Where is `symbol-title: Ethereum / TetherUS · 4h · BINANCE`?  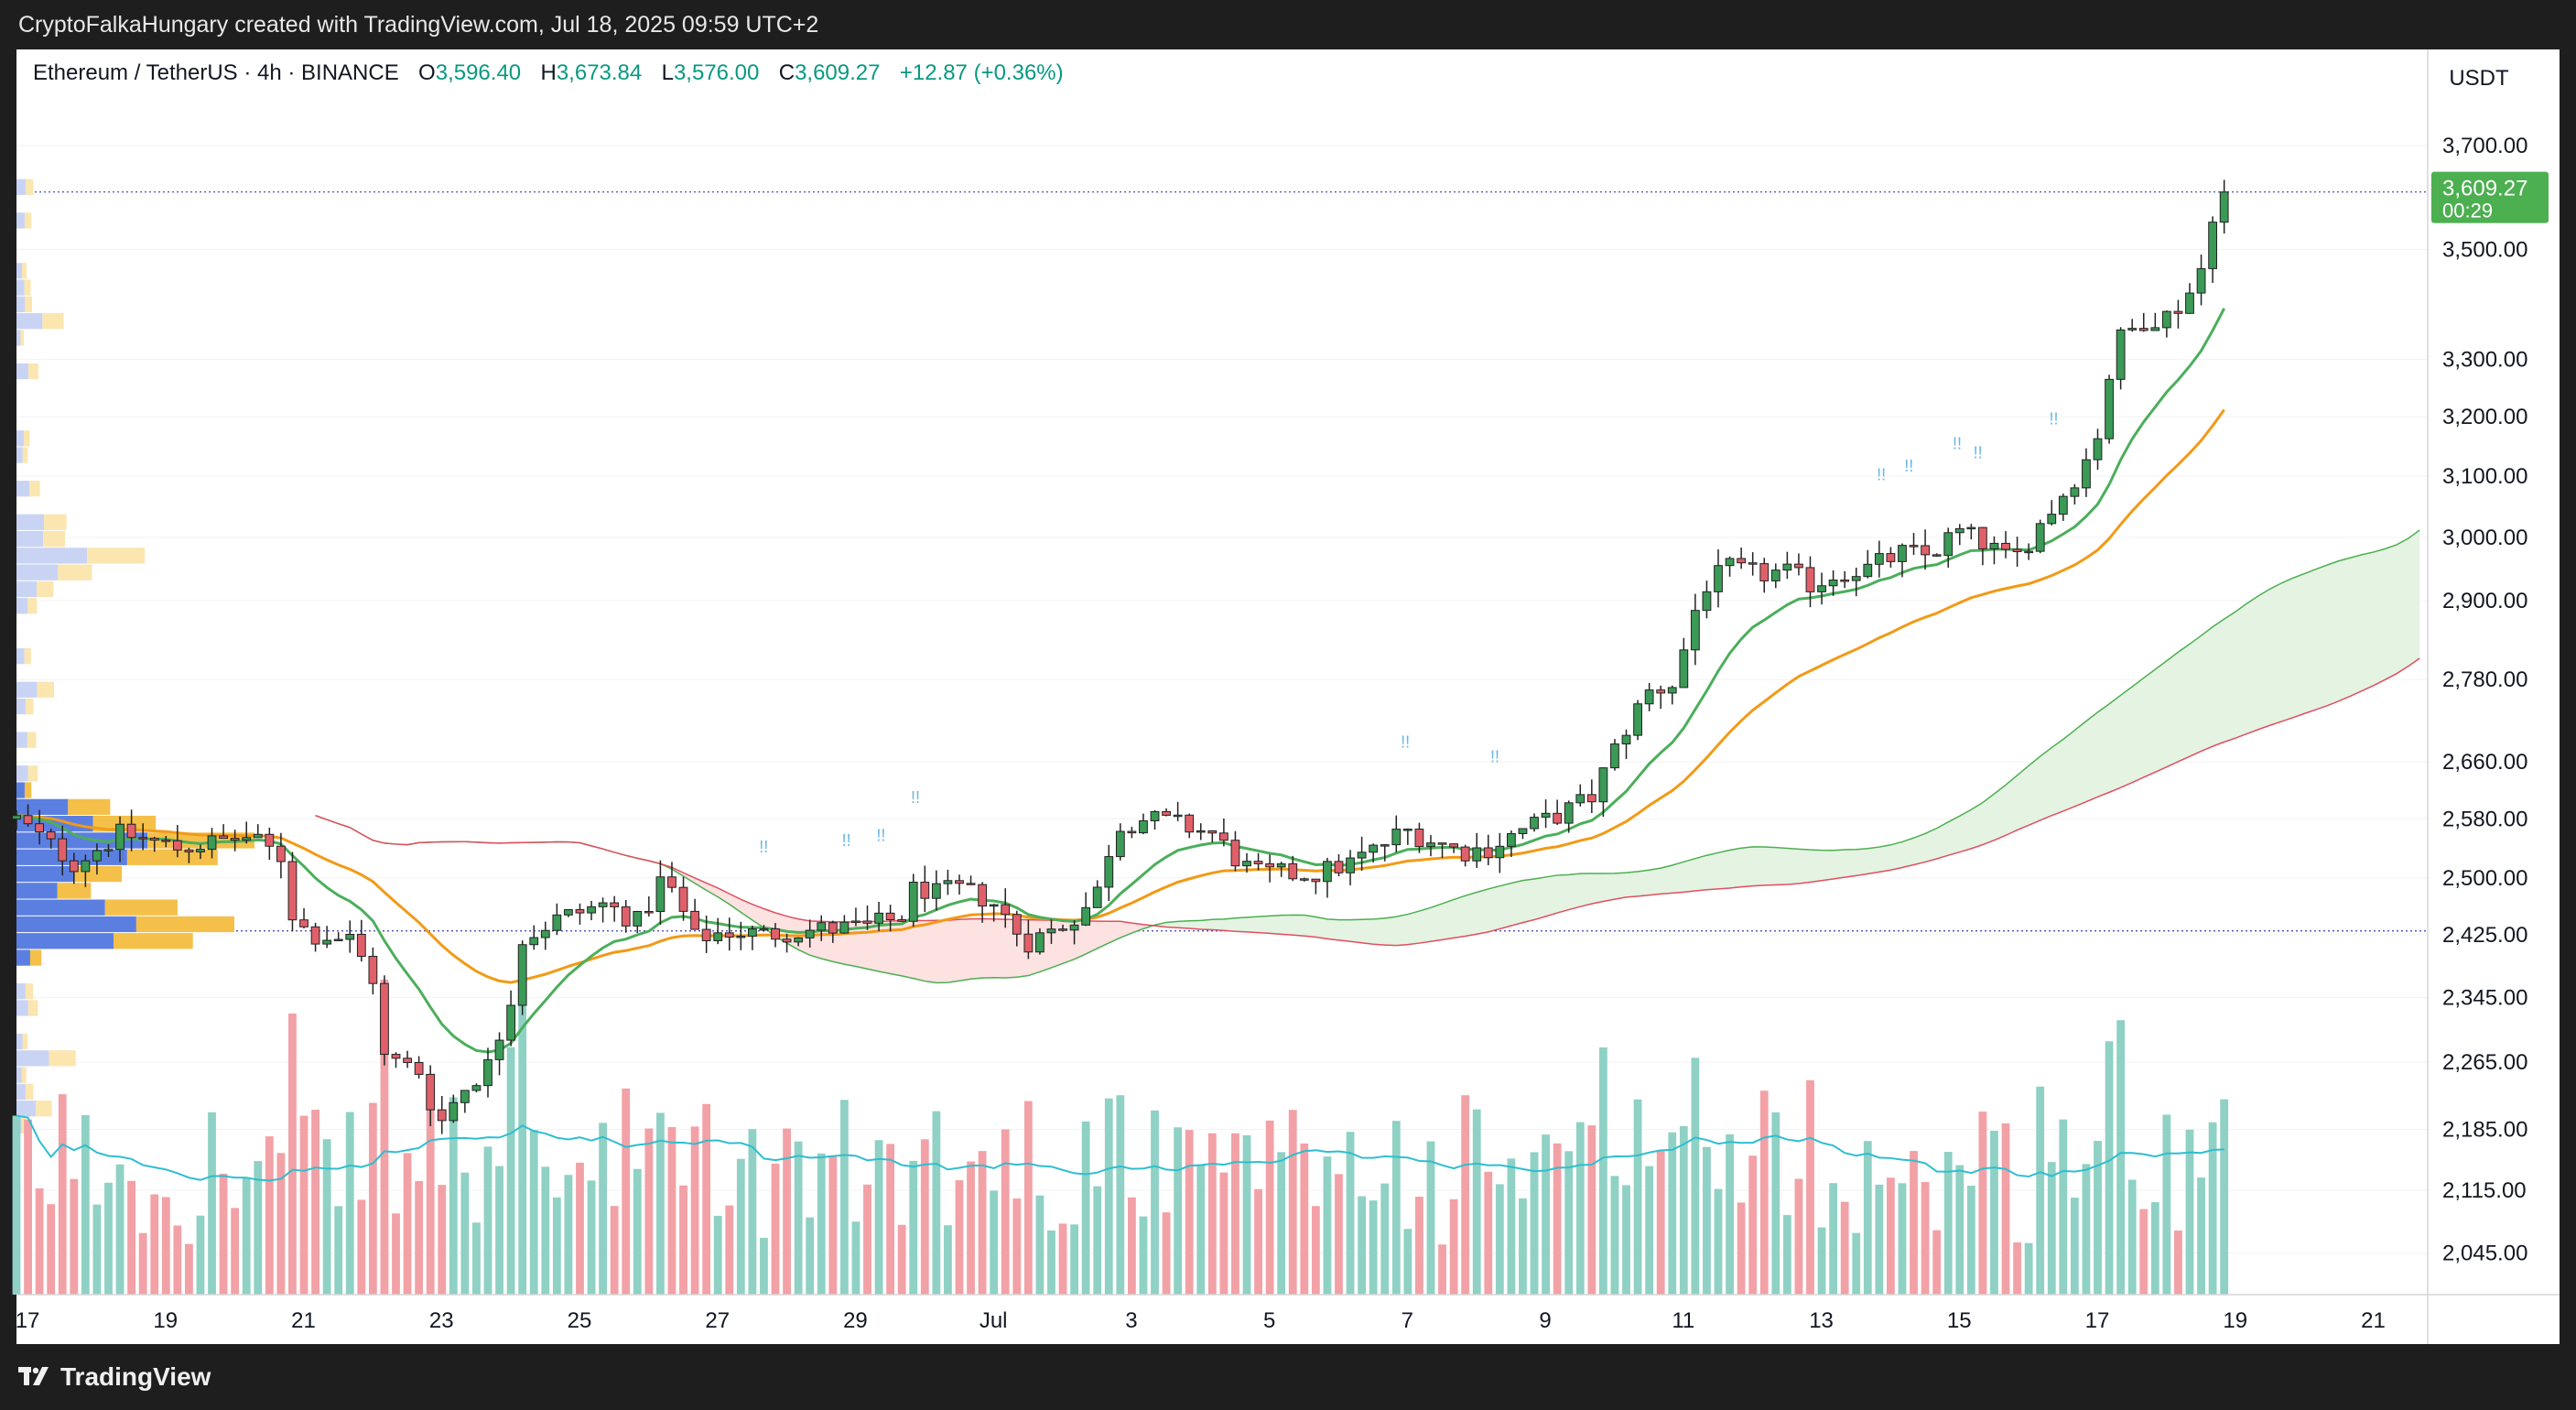
symbol-title: Ethereum / TetherUS · 4h · BINANCE is located at coordinates (216, 72).